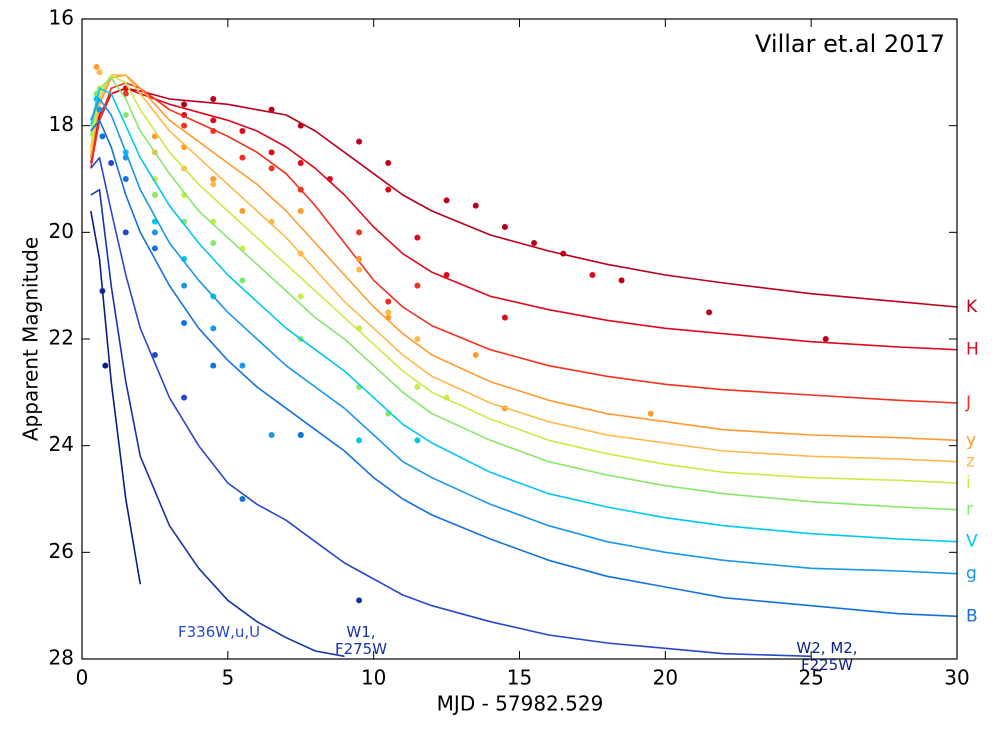  Describe the element at coordinates (970, 462) in the screenshot. I see `band-label: z` at that location.